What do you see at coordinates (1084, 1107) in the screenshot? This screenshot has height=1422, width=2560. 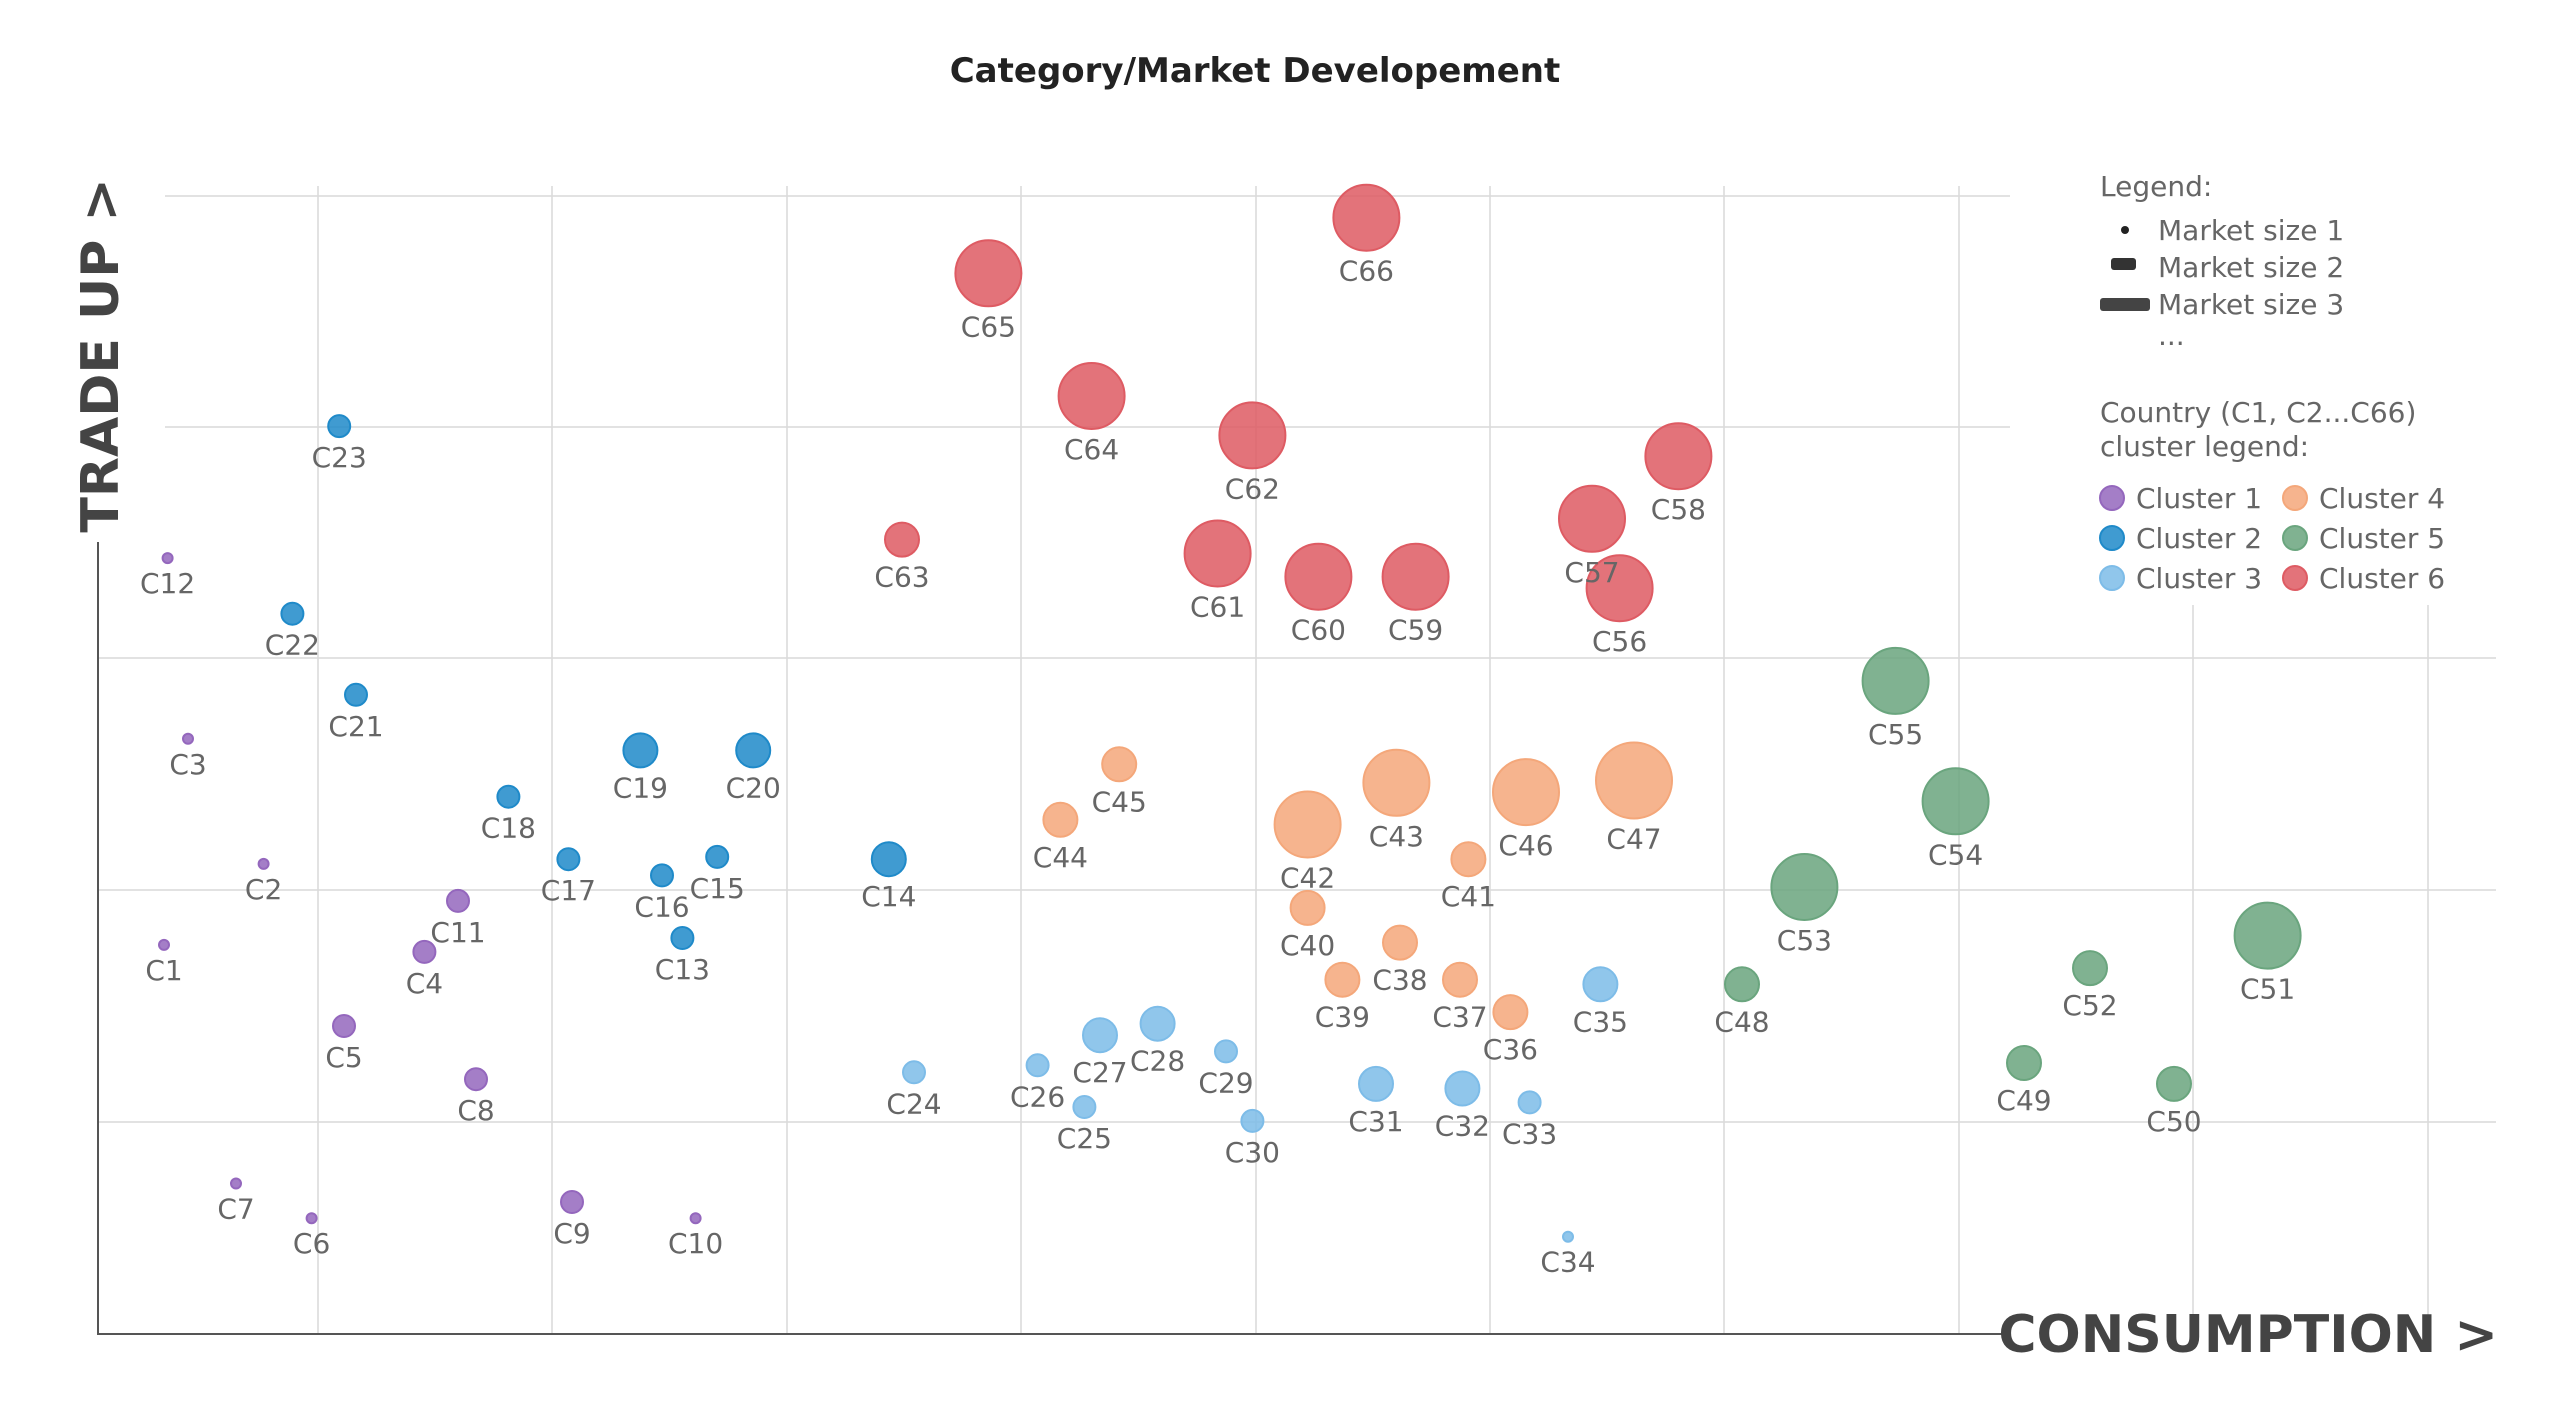 I see `data-point-c25` at bounding box center [1084, 1107].